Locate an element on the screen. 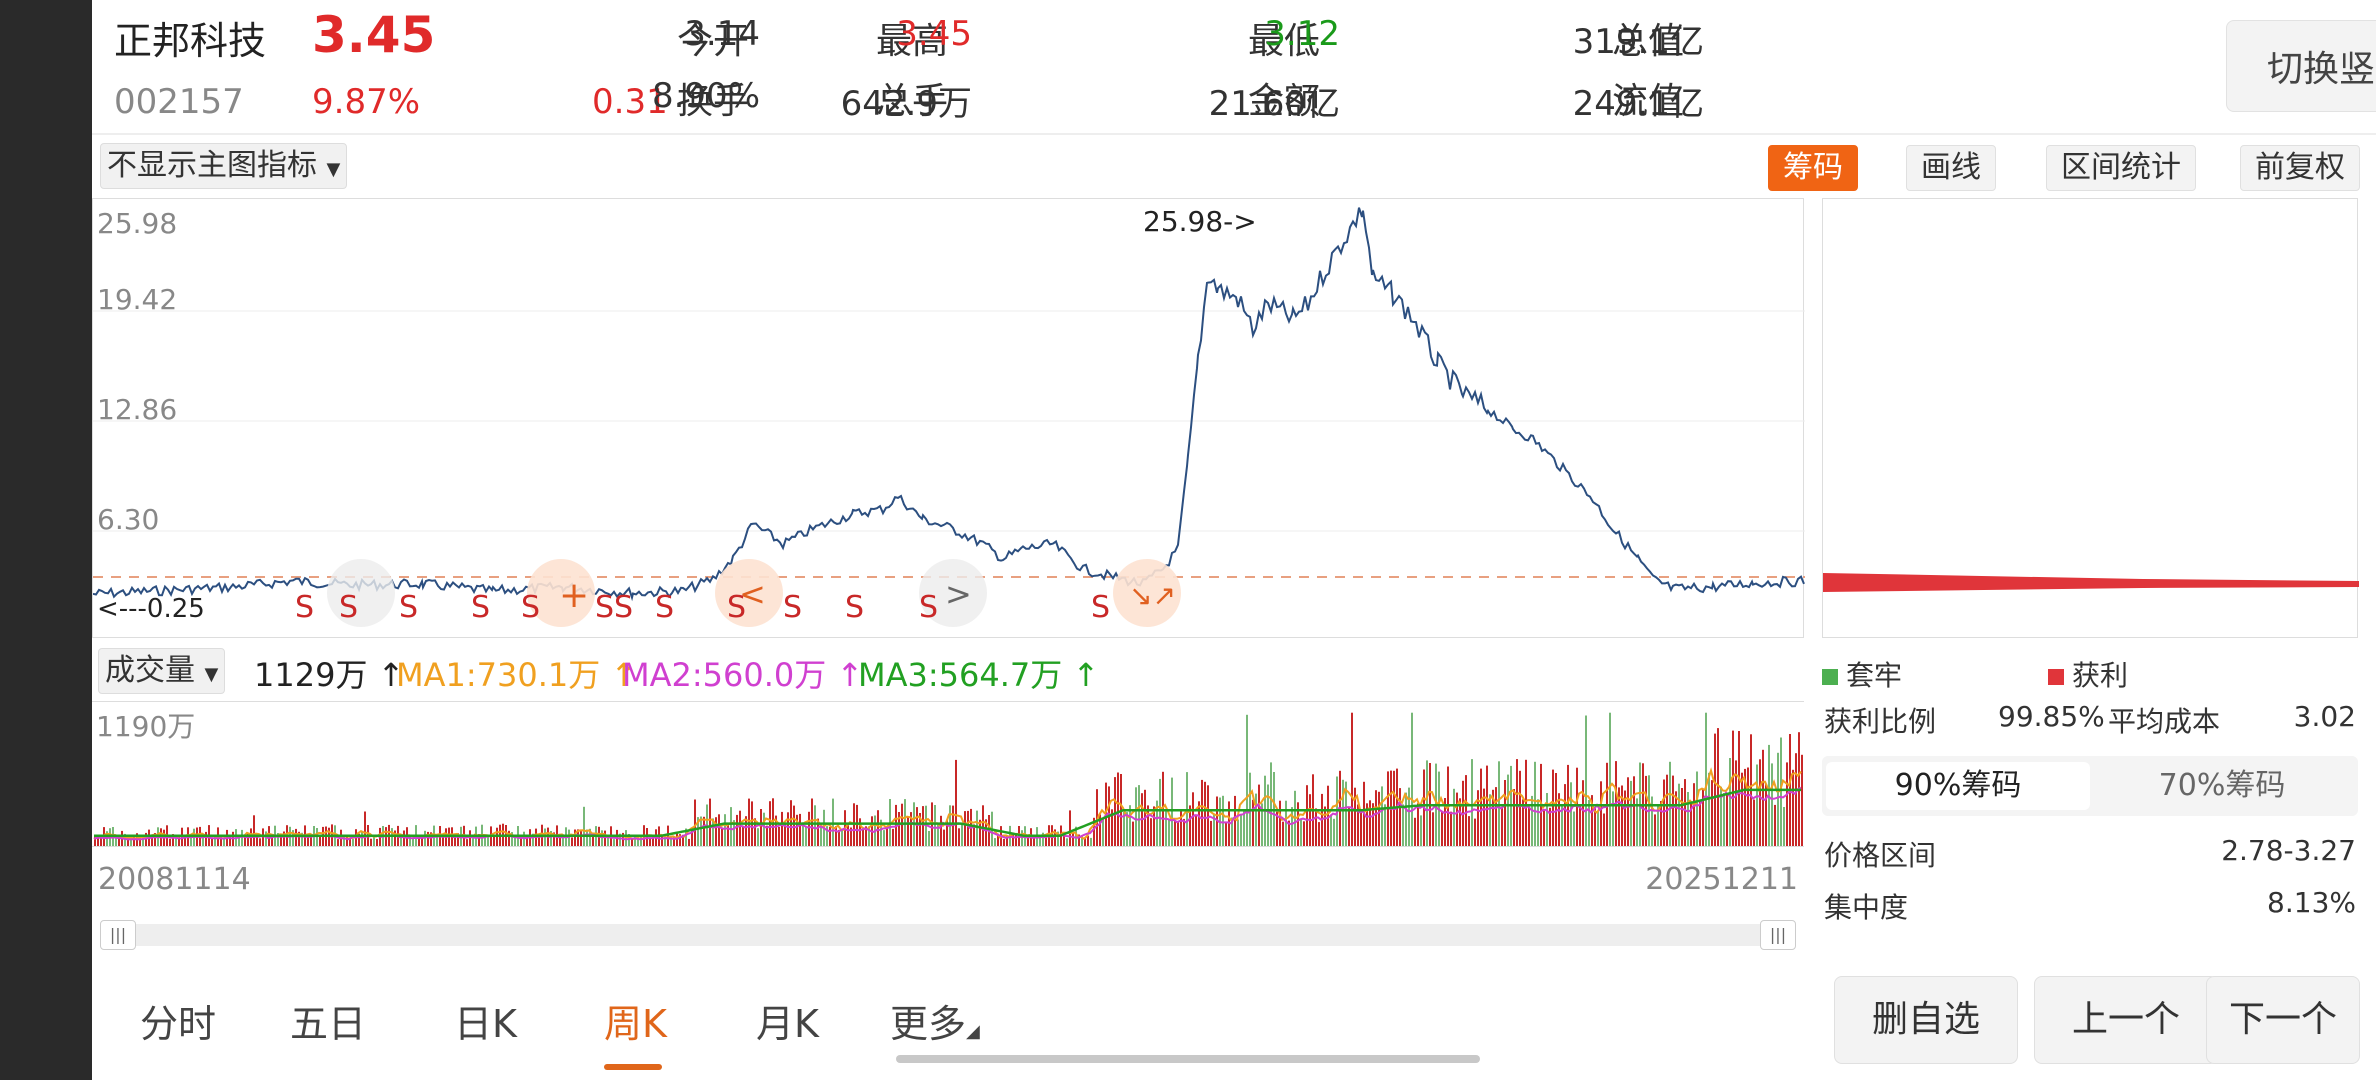 The image size is (2376, 1080). collapse-icon: ↘↗ is located at coordinates (1152, 595).